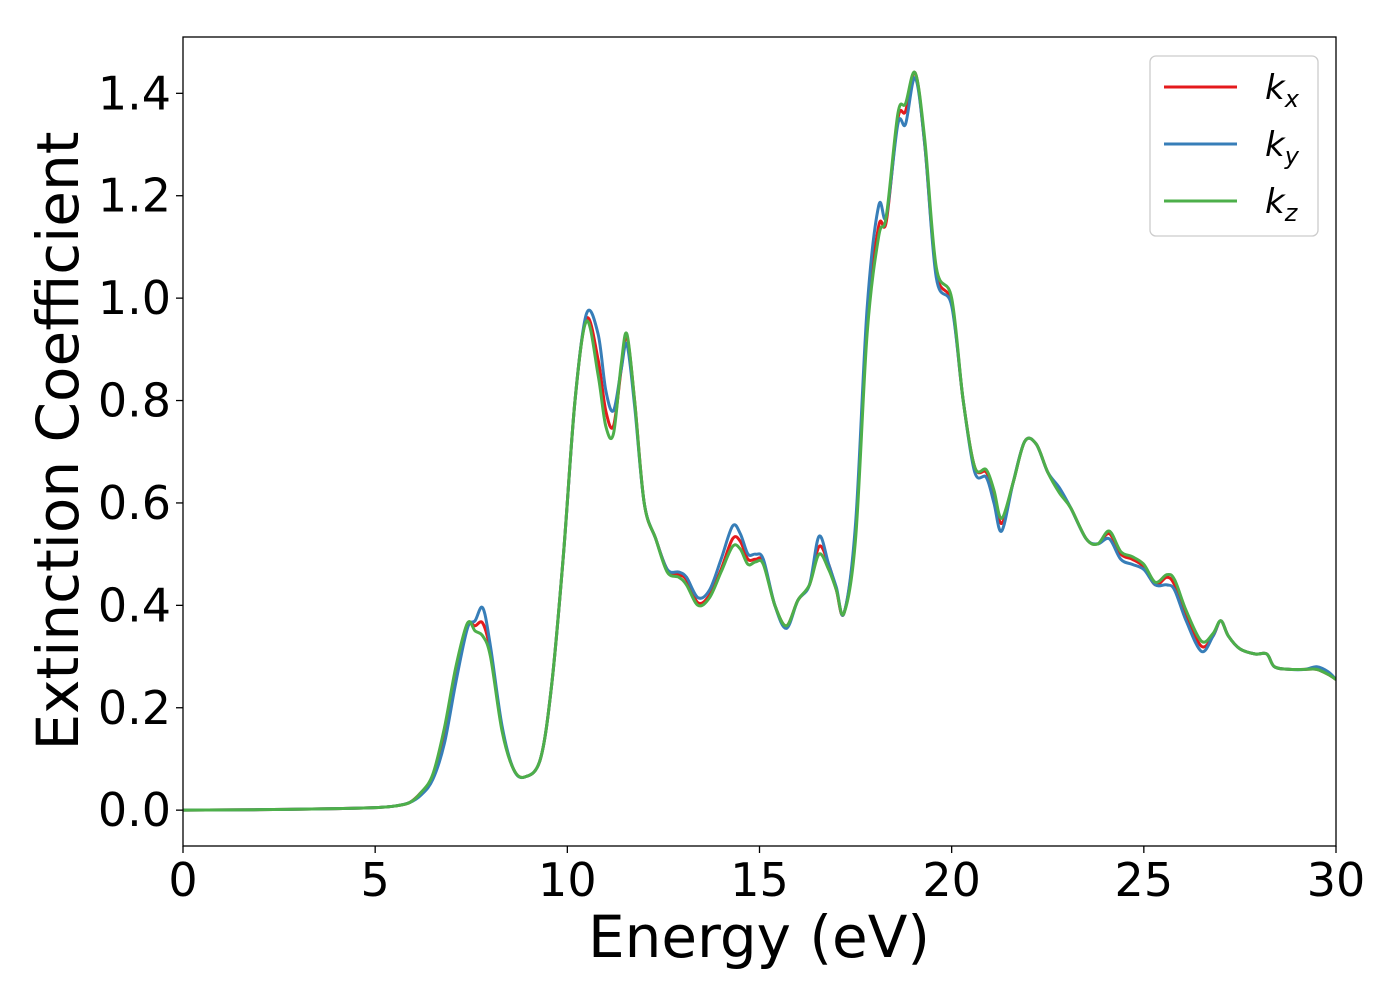 The image size is (1400, 1000). Describe the element at coordinates (134, 93) in the screenshot. I see `y-tick-label: 1.4` at that location.